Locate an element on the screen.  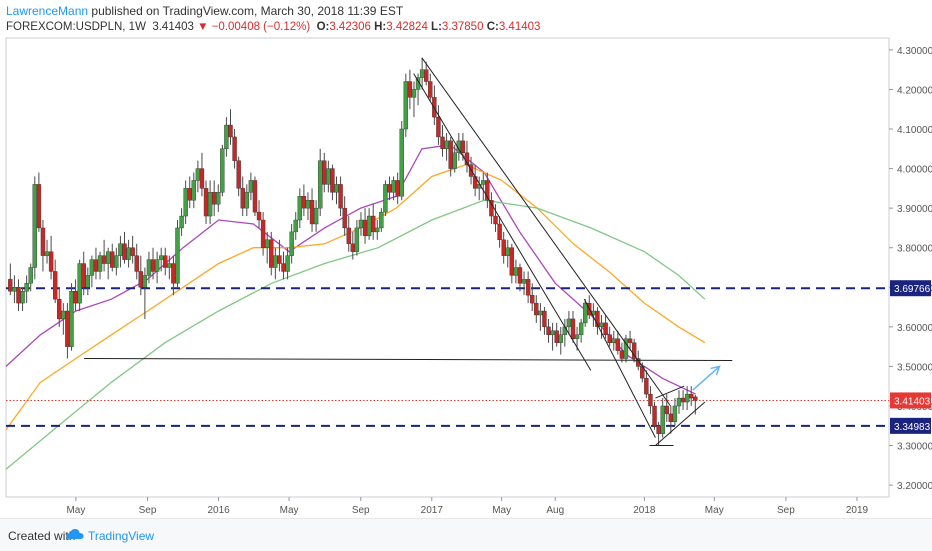
price-label-text: 3.69766 is located at coordinates (912, 289).